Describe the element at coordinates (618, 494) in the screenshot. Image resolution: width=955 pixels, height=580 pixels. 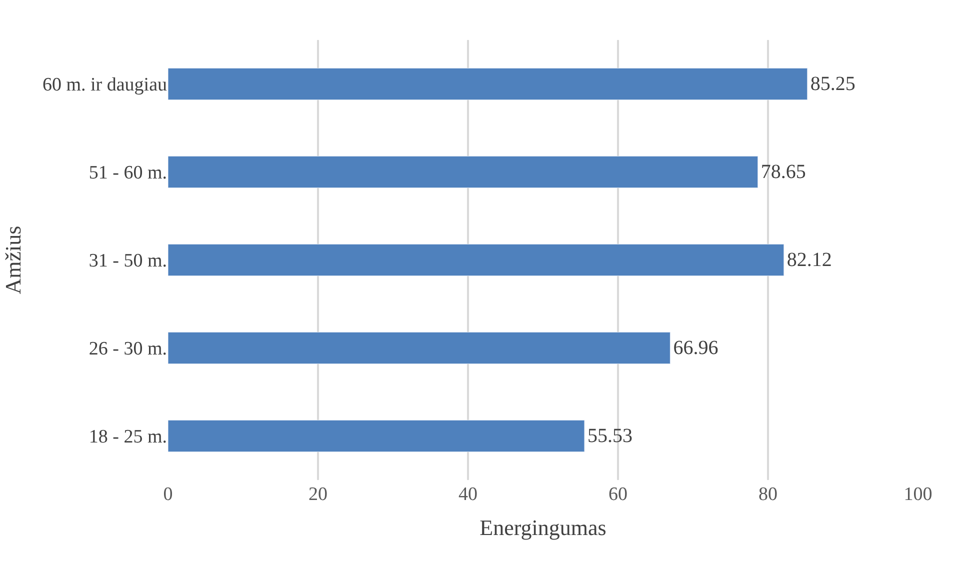
I see `x-tick-label: 60` at that location.